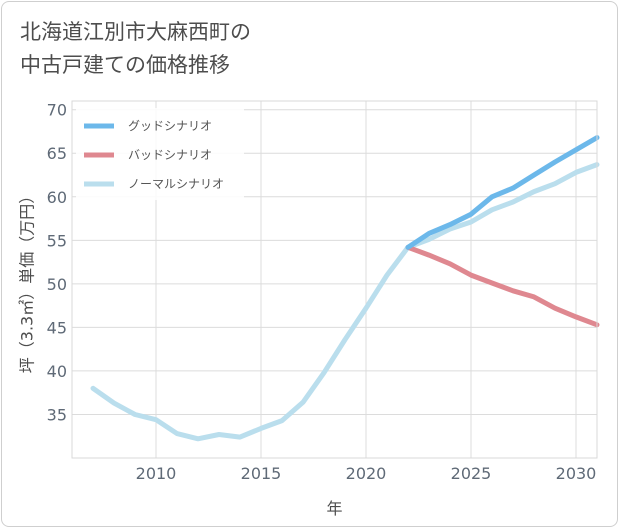 Image resolution: width=621 pixels, height=530 pixels. What do you see at coordinates (57, 240) in the screenshot?
I see `y-tick-label: 55` at bounding box center [57, 240].